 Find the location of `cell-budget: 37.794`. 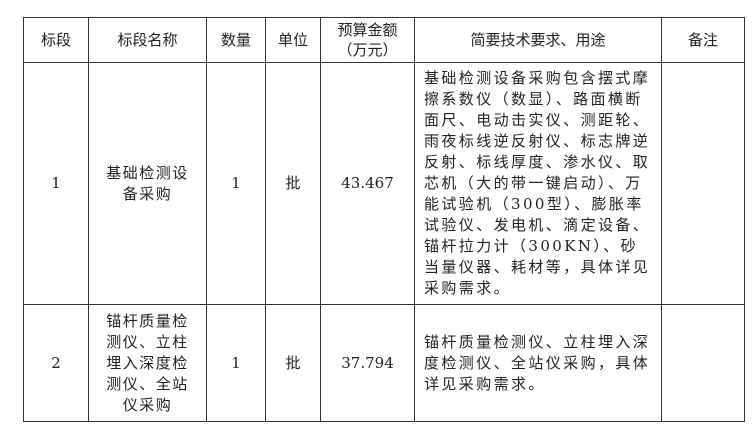

cell-budget: 37.794 is located at coordinates (367, 363).